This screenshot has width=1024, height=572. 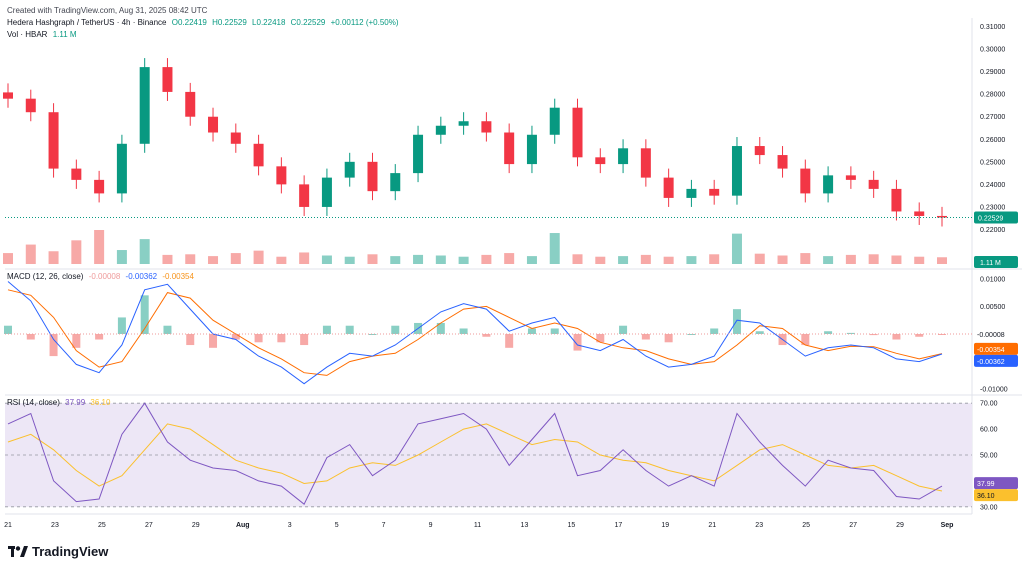 I want to click on rsi-ma-value: 36.10, so click(x=100, y=402).